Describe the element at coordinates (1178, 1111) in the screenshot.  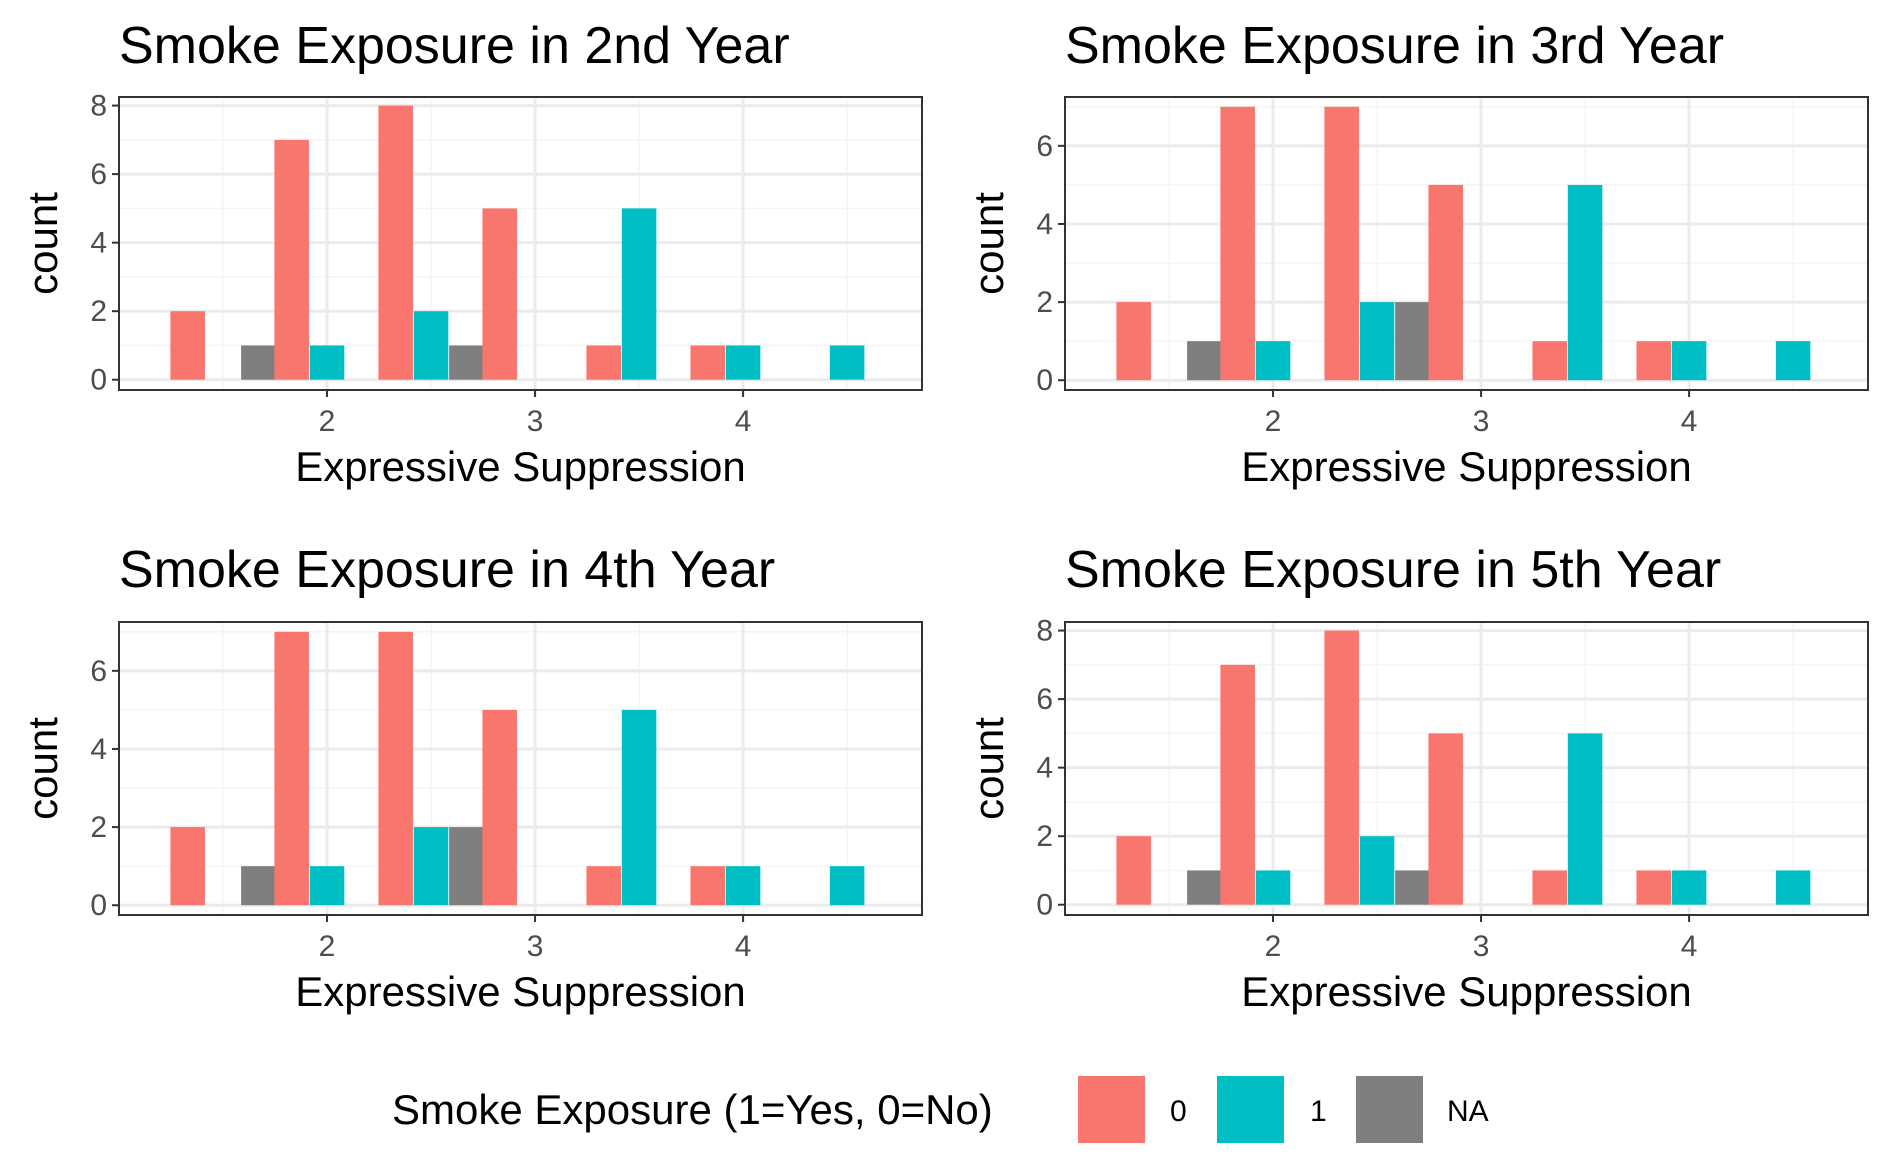
I see `legend-label-0: 0` at that location.